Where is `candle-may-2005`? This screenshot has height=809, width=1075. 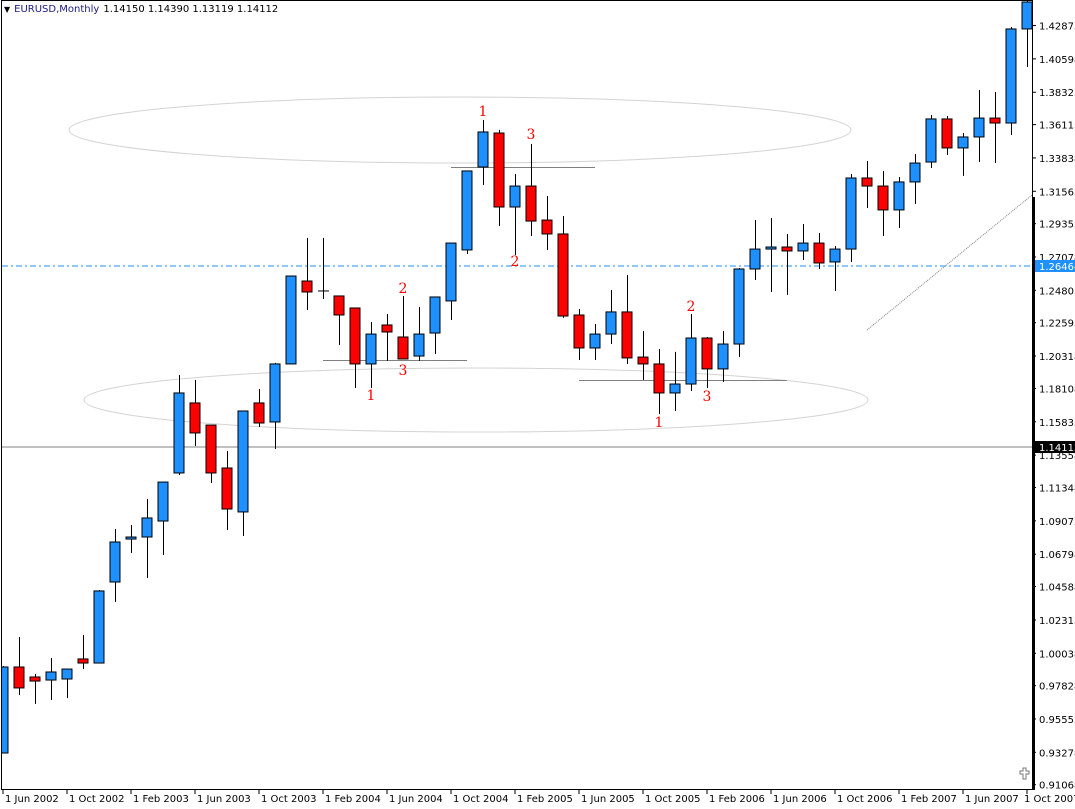 candle-may-2005 is located at coordinates (563, 266).